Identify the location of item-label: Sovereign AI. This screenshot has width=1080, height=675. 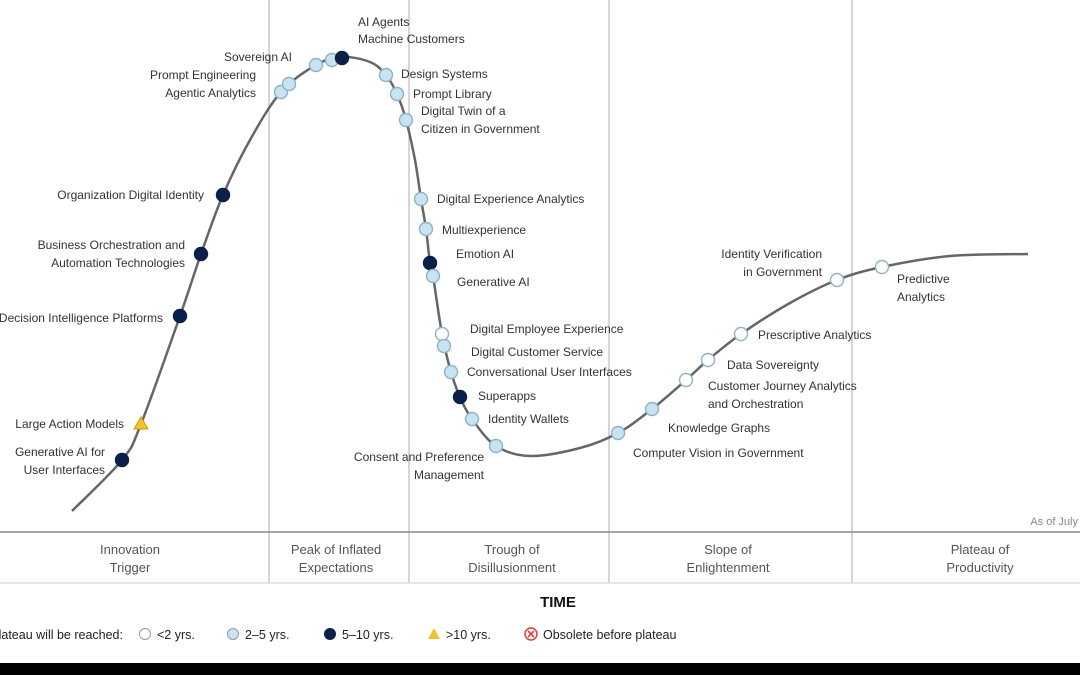
(258, 57).